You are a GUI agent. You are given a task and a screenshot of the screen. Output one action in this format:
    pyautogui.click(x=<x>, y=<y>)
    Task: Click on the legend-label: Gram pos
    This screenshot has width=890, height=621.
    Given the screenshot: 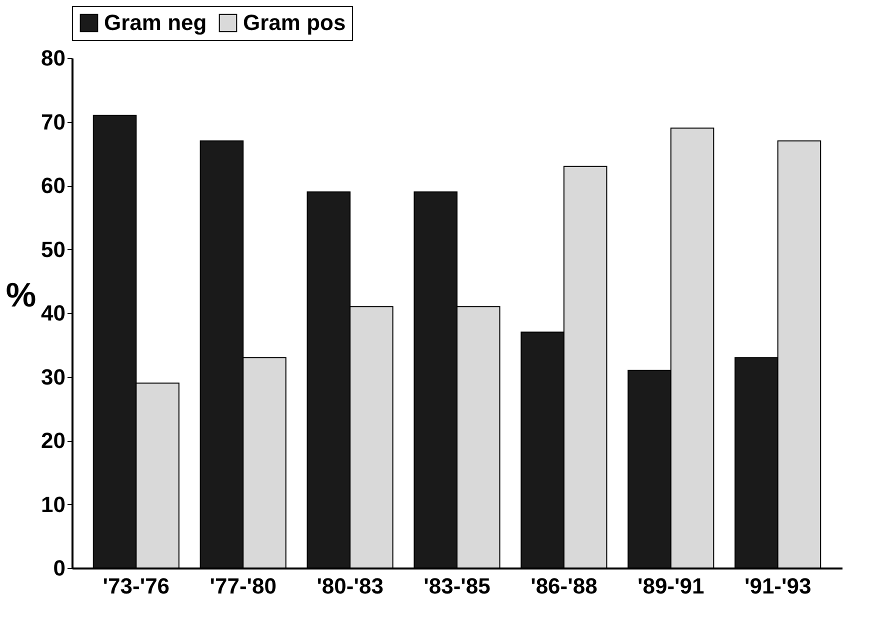 What is the action you would take?
    pyautogui.click(x=294, y=22)
    